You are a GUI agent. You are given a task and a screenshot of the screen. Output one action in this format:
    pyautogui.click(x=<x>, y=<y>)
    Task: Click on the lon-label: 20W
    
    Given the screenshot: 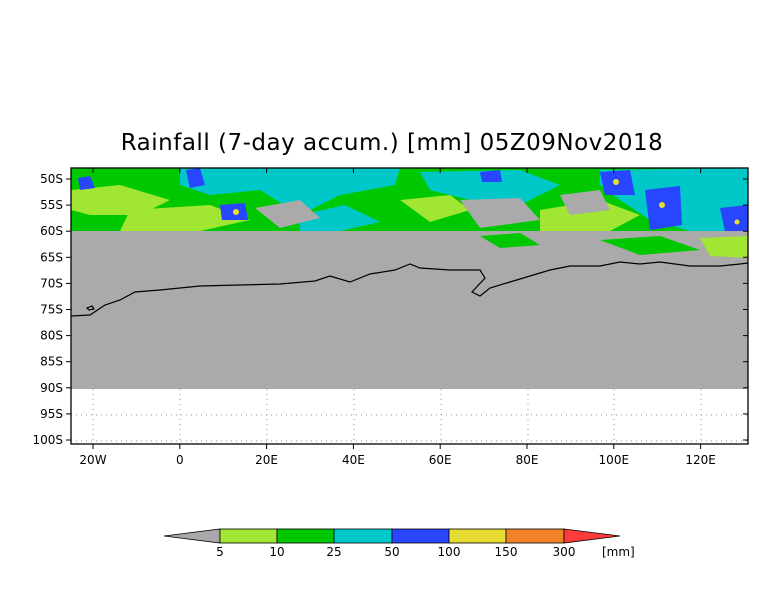 What is the action you would take?
    pyautogui.click(x=92, y=460)
    